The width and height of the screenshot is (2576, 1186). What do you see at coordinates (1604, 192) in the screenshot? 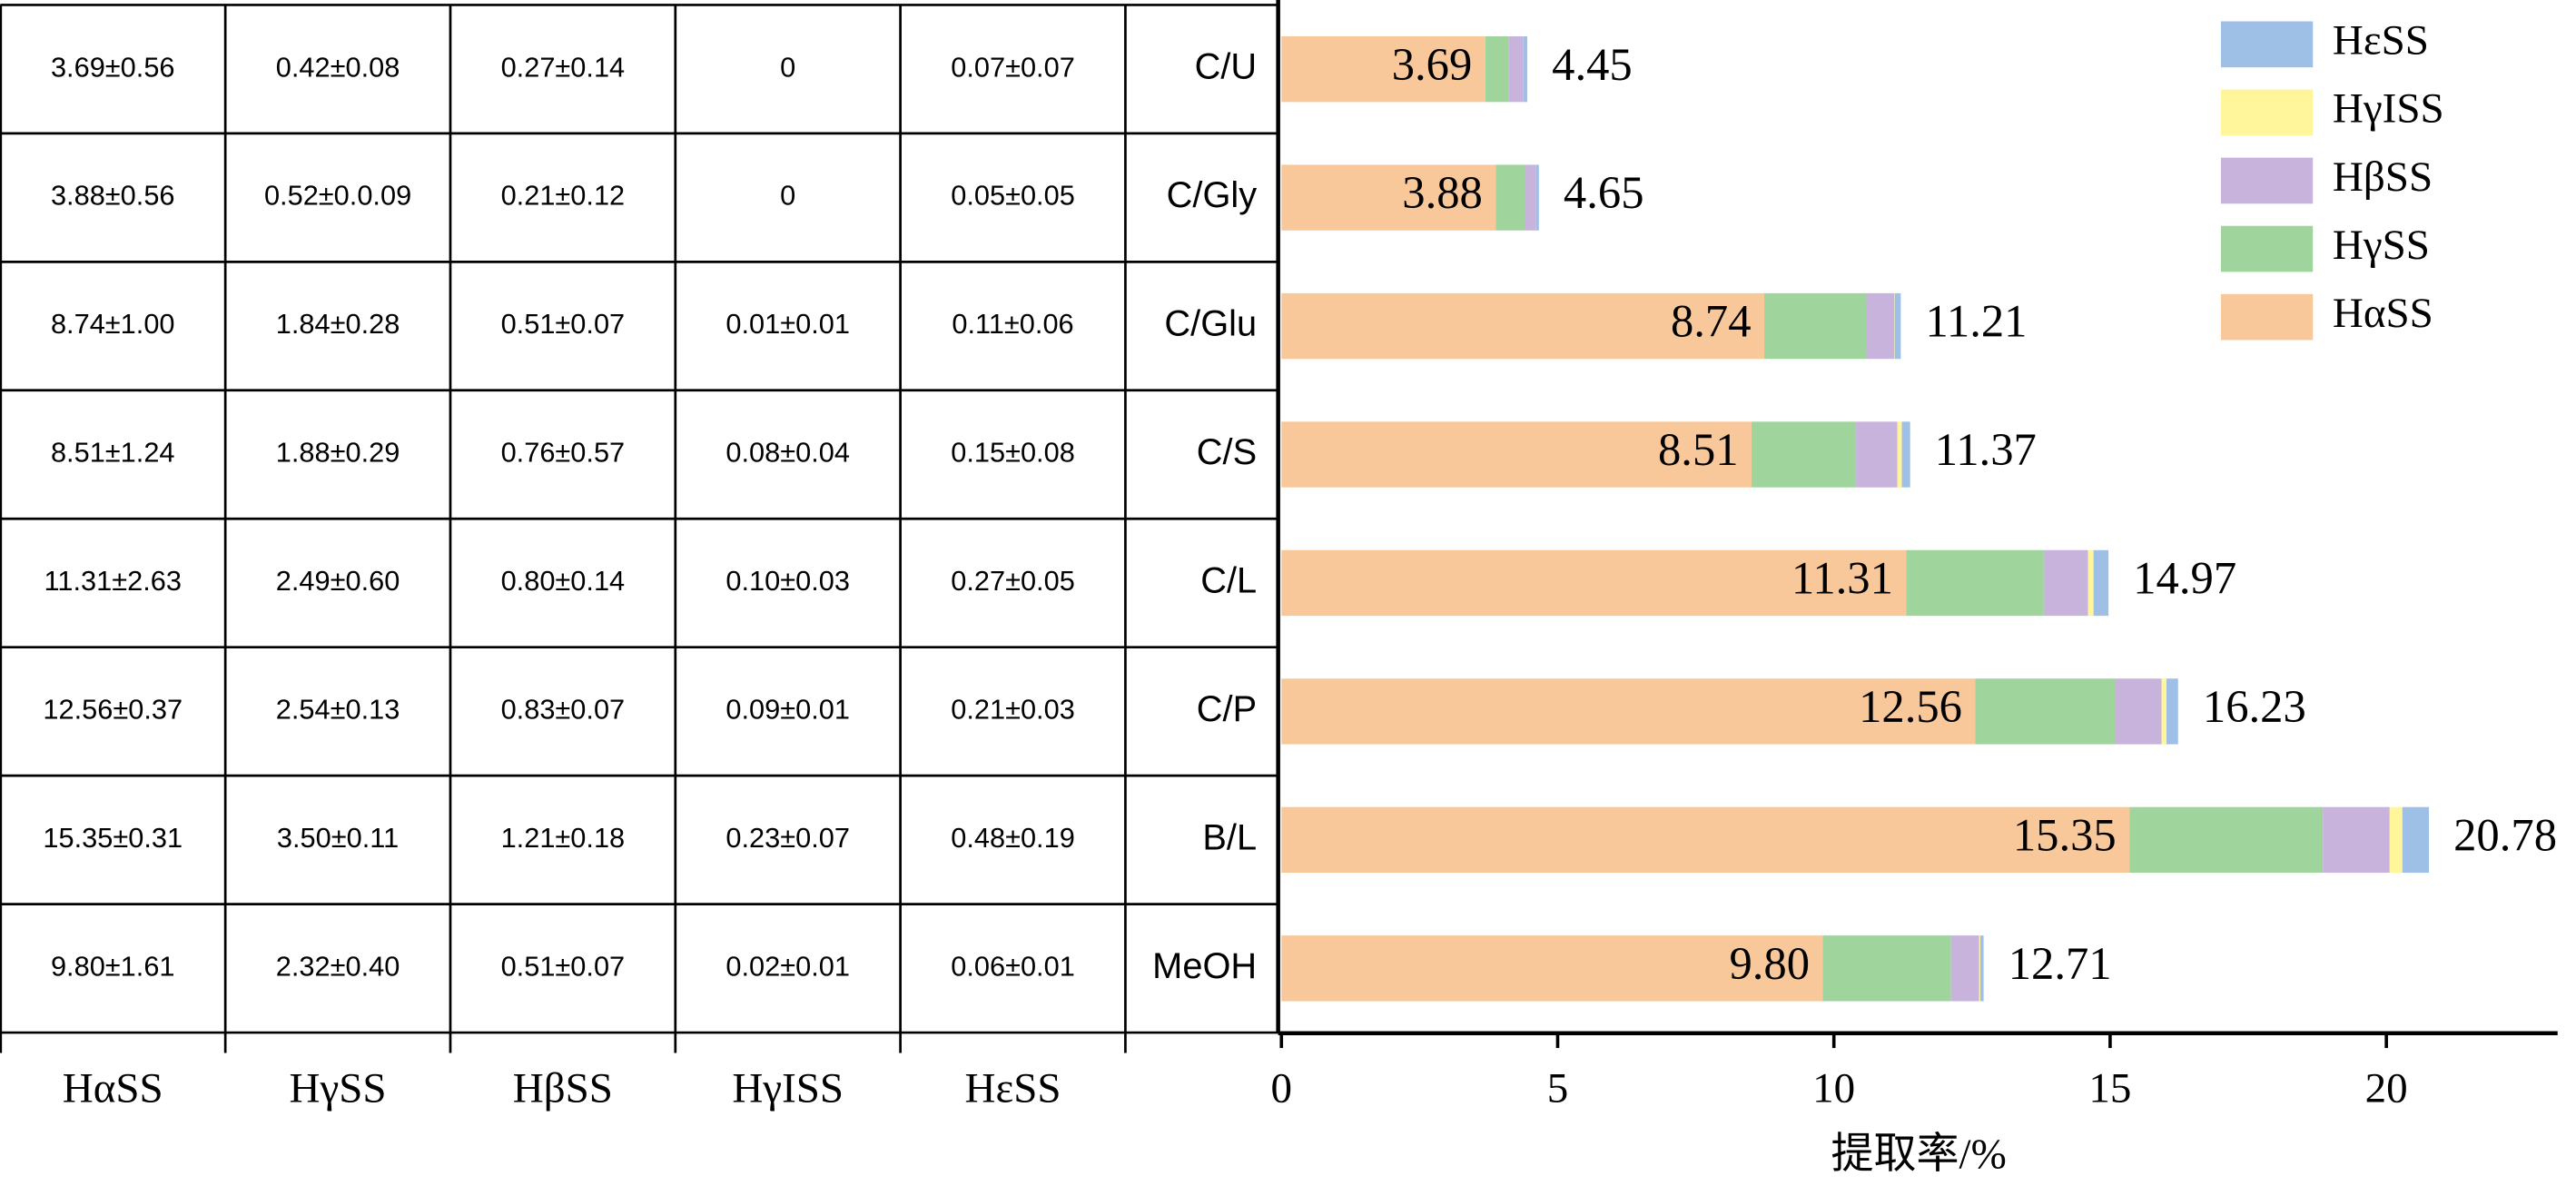
I see `total-label: 4.65` at bounding box center [1604, 192].